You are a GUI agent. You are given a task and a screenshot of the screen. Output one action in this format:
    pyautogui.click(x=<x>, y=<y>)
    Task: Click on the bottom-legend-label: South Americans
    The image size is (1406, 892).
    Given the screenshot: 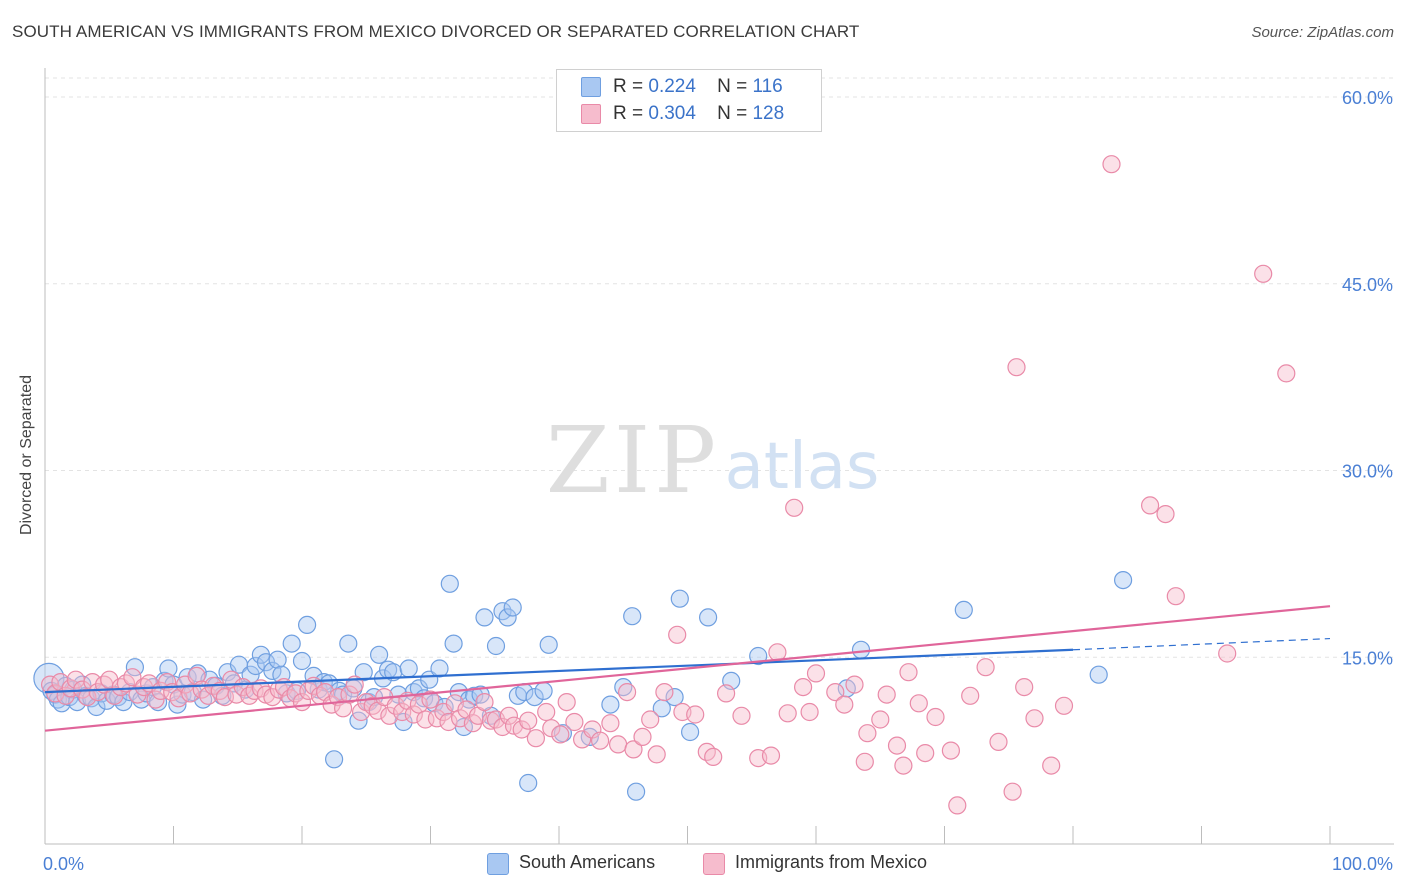 What is the action you would take?
    pyautogui.click(x=587, y=862)
    